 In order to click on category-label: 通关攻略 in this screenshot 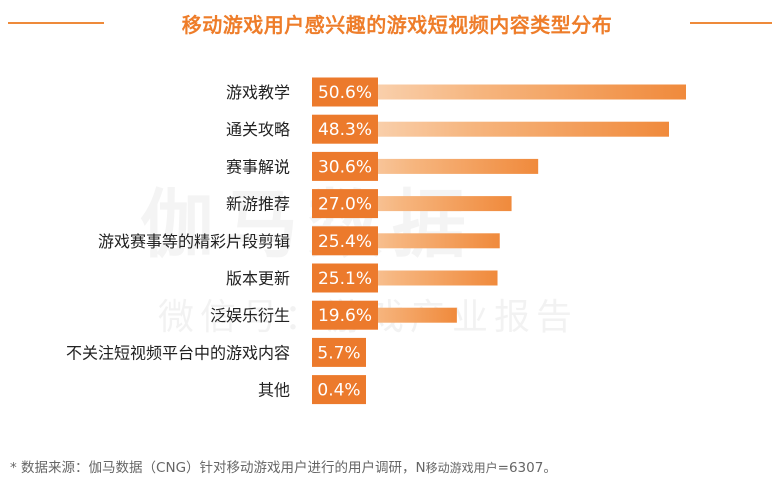, I will do `click(258, 129)`.